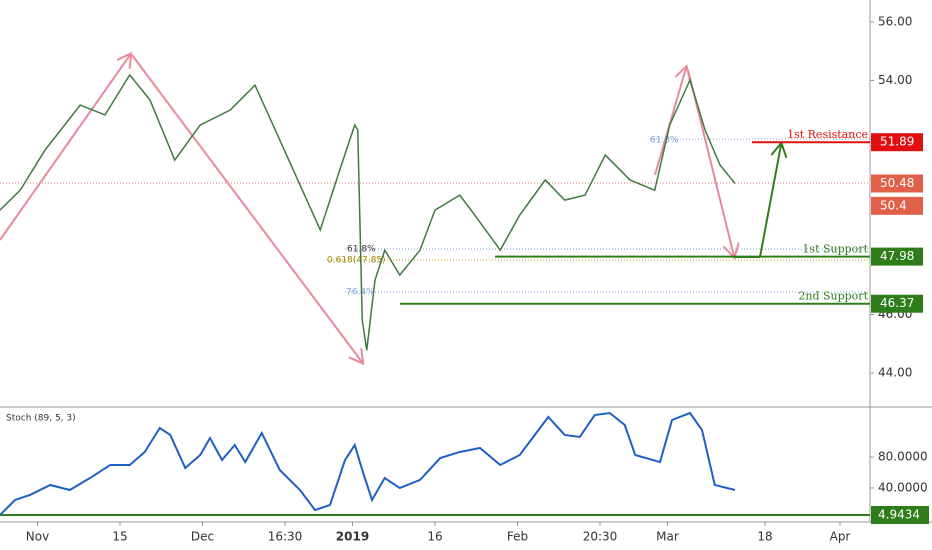 Image resolution: width=932 pixels, height=550 pixels. I want to click on x-tick-label: Mar, so click(667, 537).